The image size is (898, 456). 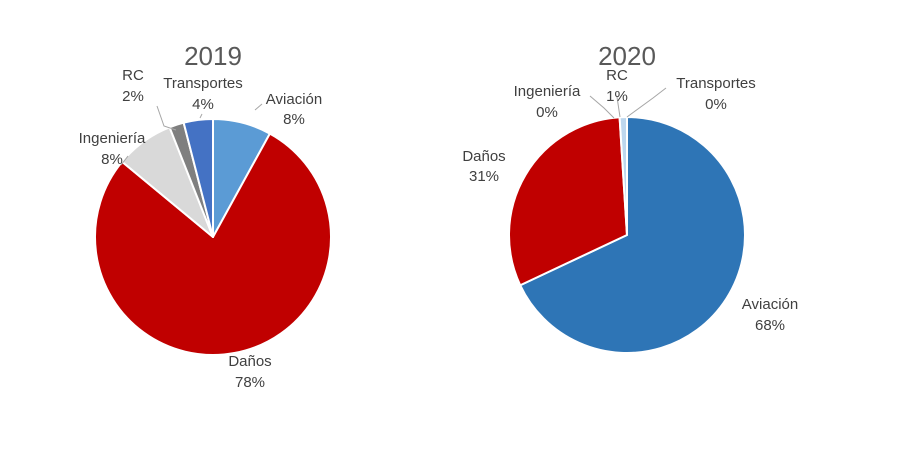 I want to click on slice-name-transportes-2020: Transportes, so click(x=715, y=83).